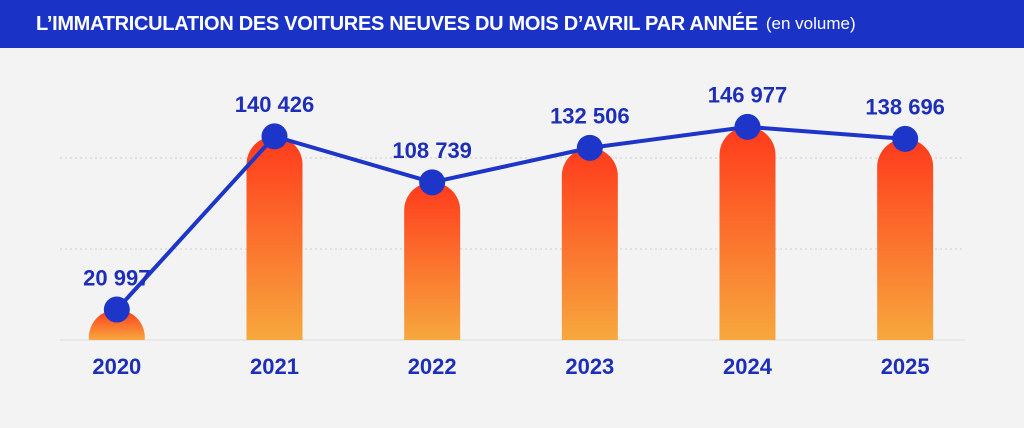 This screenshot has height=428, width=1024. Describe the element at coordinates (116, 277) in the screenshot. I see `value-label: 20 997` at that location.